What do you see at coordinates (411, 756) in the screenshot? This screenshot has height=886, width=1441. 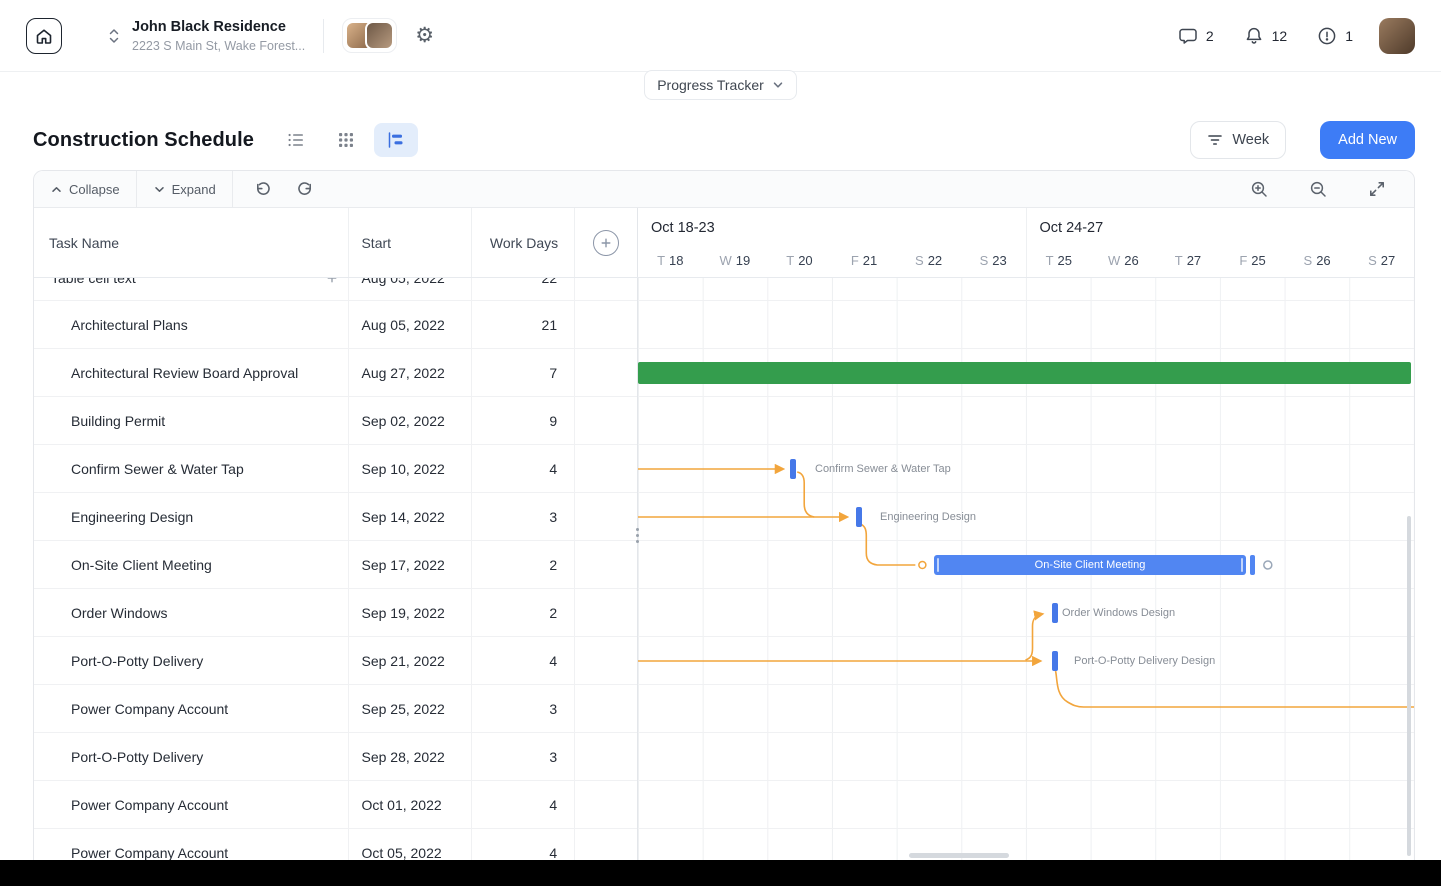 I see `start-date-cell: Sep 28, 2022` at bounding box center [411, 756].